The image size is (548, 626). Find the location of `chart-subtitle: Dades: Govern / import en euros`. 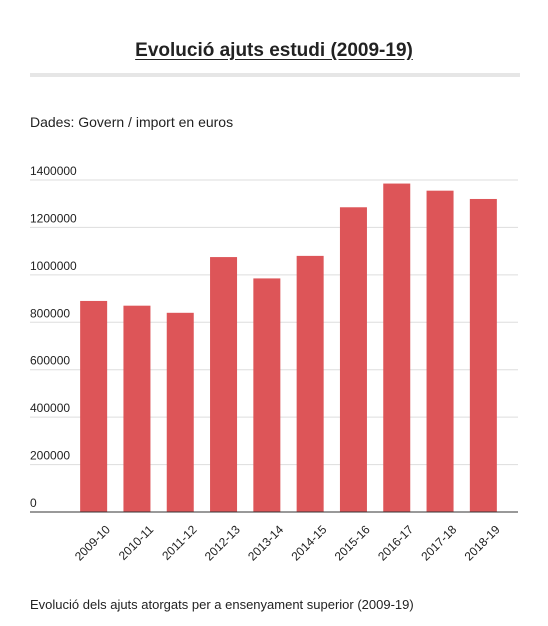

chart-subtitle: Dades: Govern / import en euros is located at coordinates (132, 122).